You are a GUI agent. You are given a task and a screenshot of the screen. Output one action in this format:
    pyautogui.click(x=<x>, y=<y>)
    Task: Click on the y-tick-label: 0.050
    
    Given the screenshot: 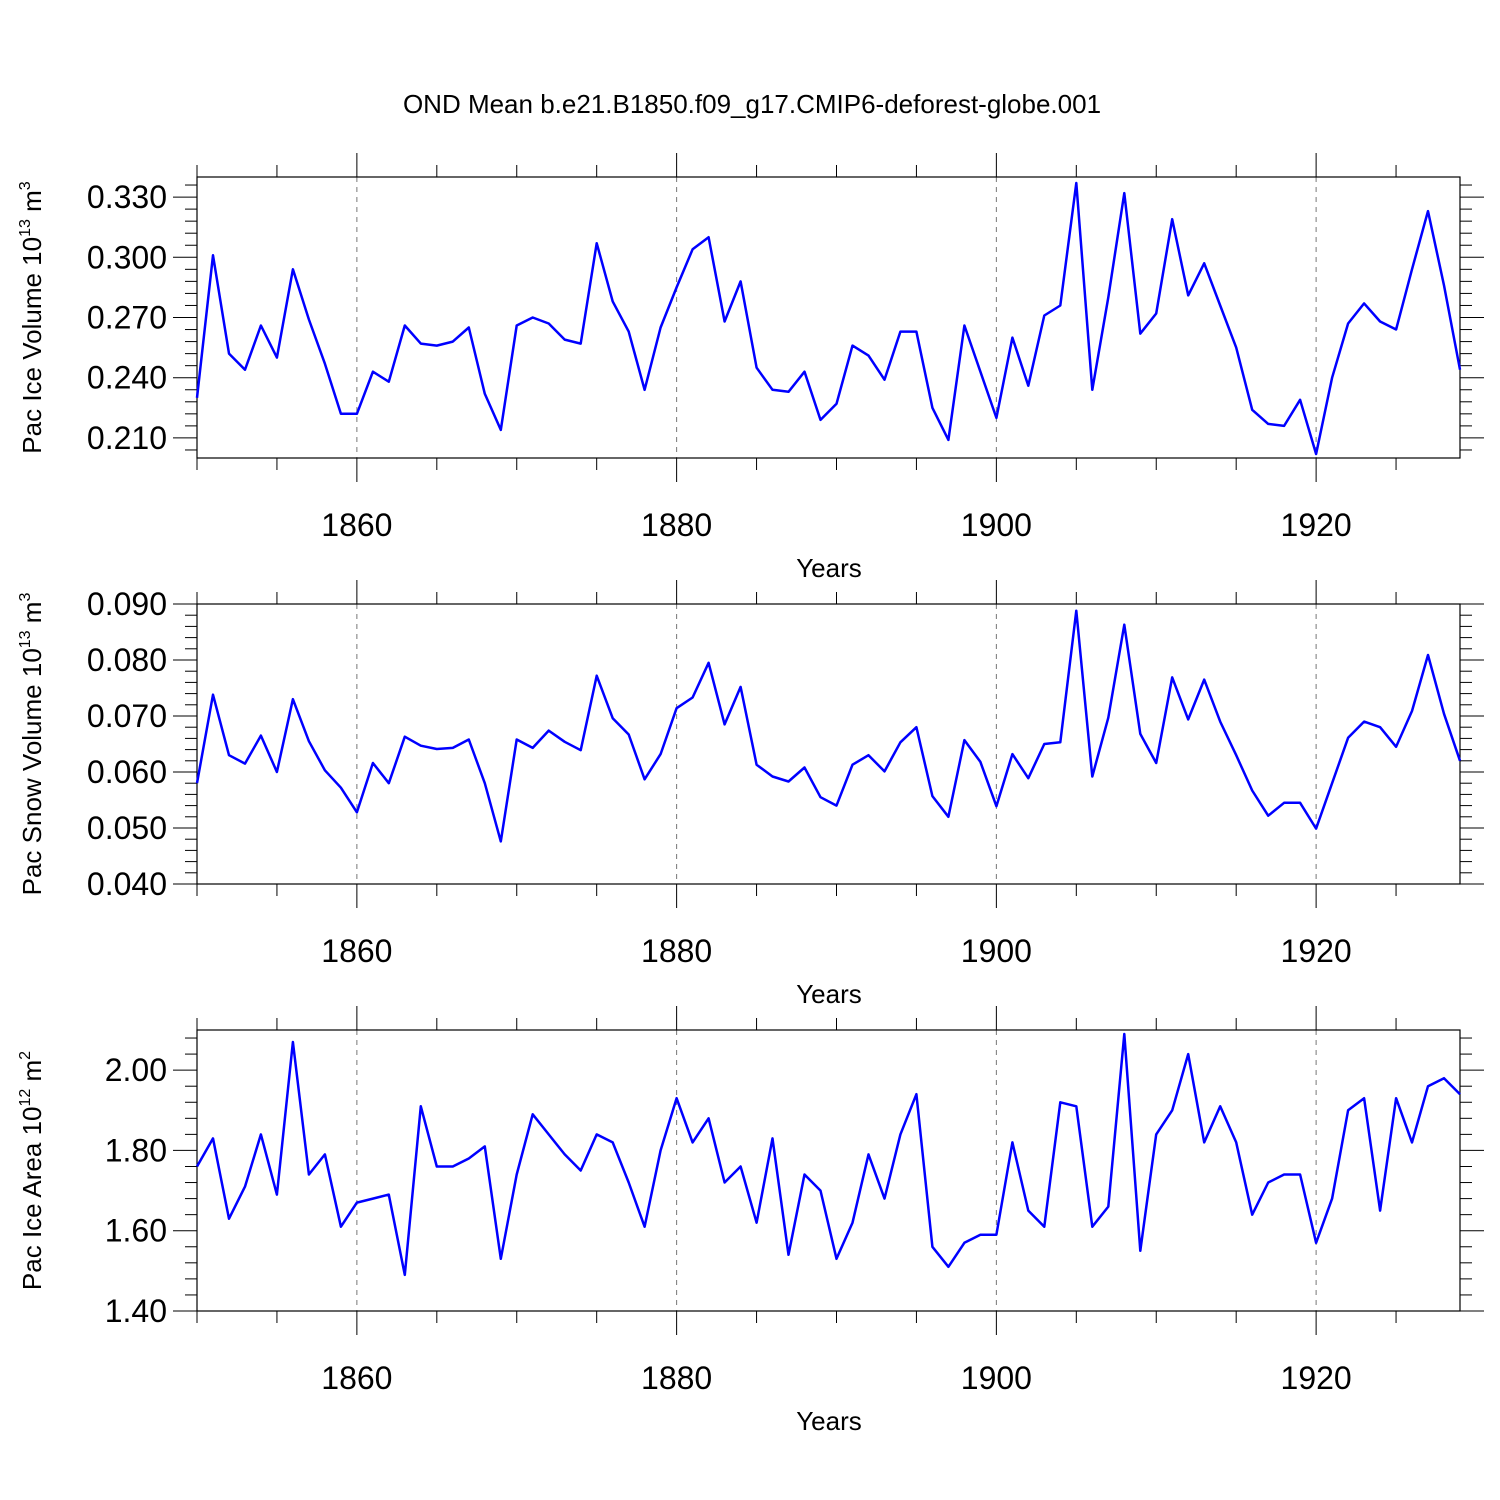 What is the action you would take?
    pyautogui.click(x=127, y=828)
    